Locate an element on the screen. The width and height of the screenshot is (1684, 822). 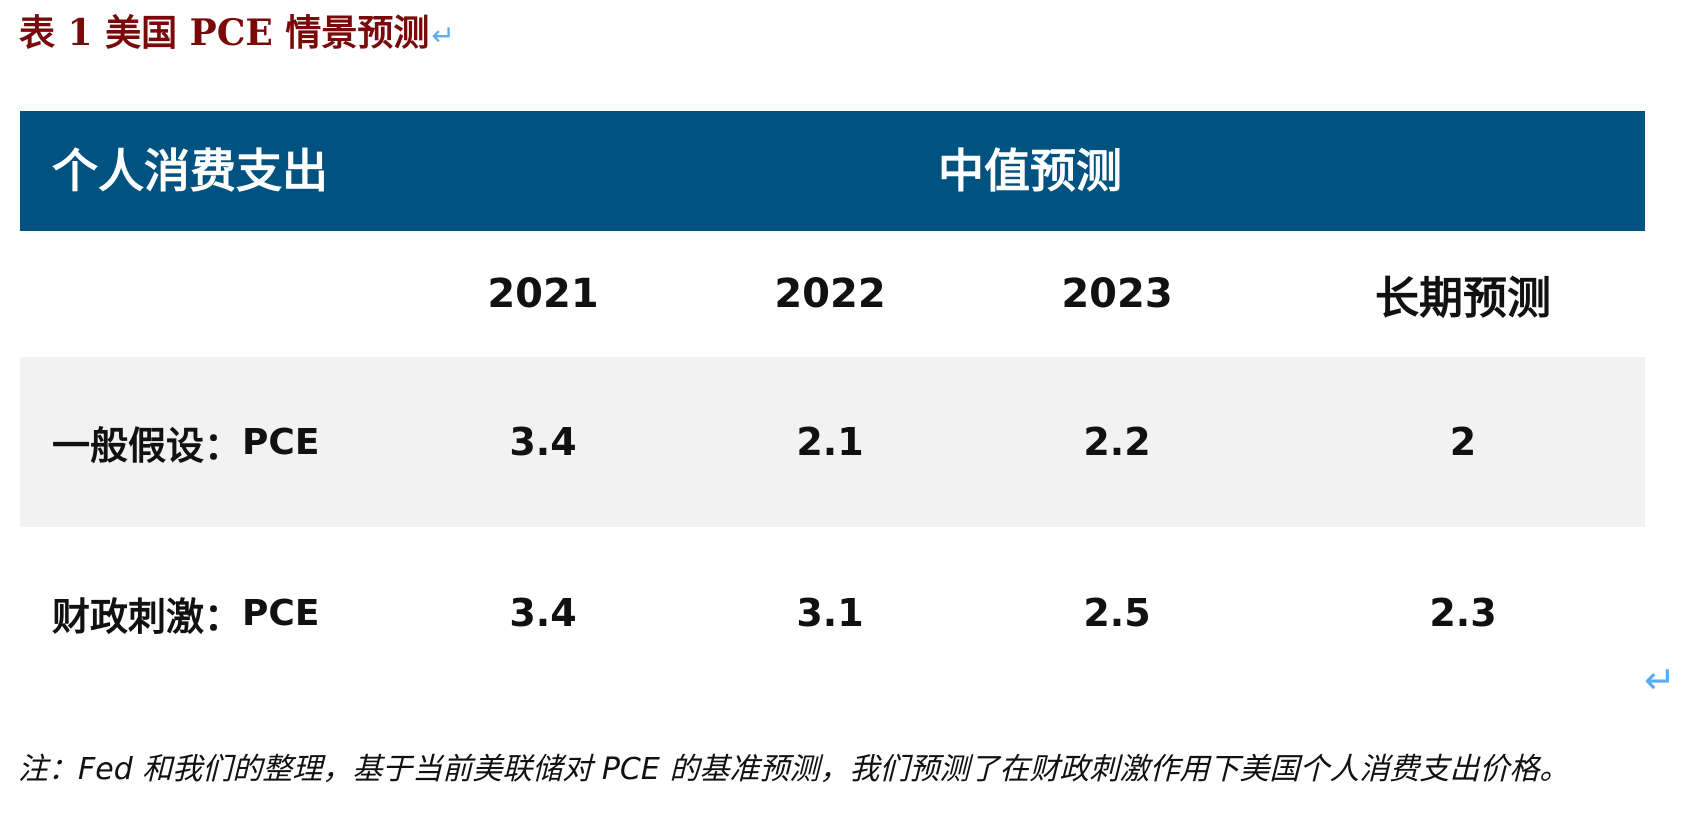
table-header-band: 个人消费支出 中值预测 is located at coordinates (832, 171).